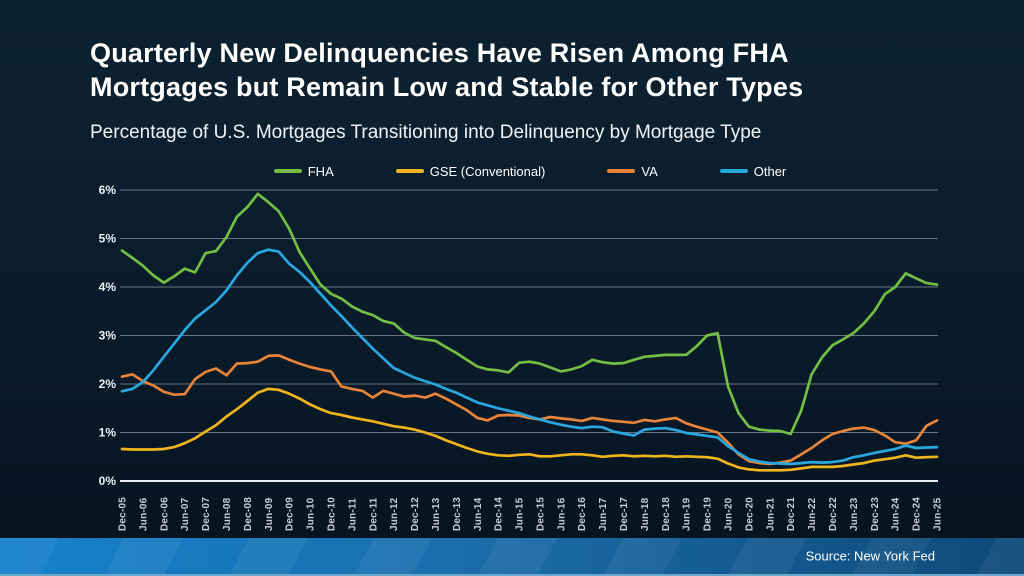 The width and height of the screenshot is (1024, 576). Describe the element at coordinates (287, 171) in the screenshot. I see `fha-line-swatch` at that location.